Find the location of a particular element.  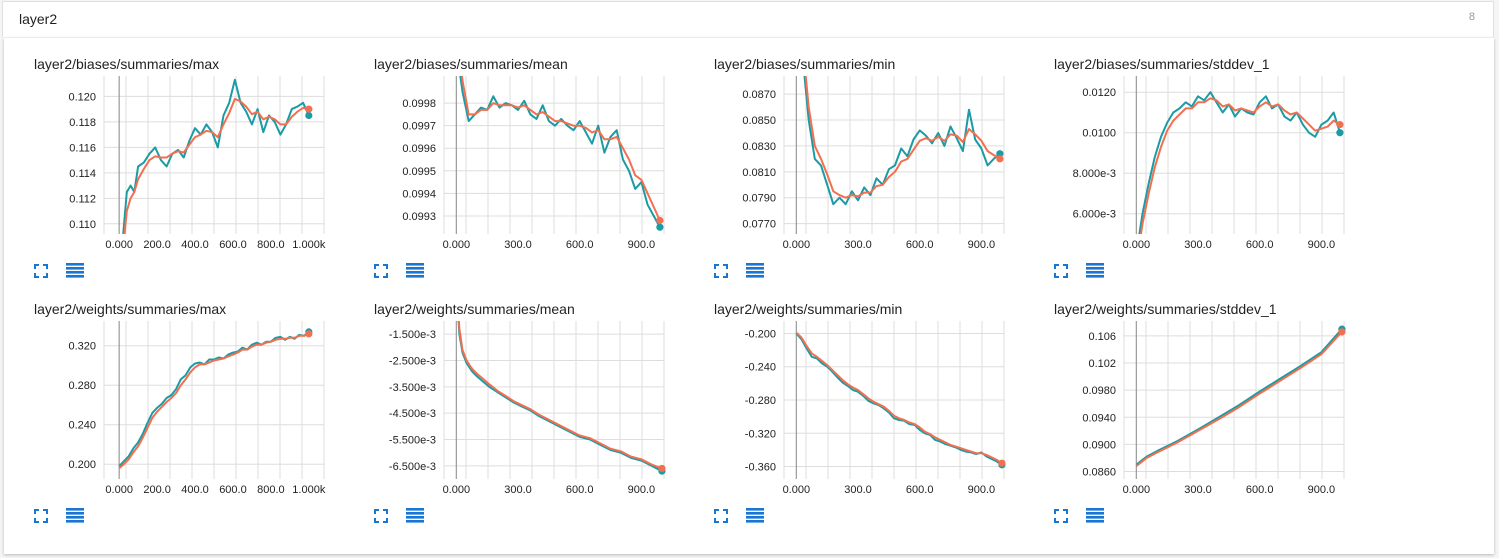

y-tick-label: -3.500e-3 is located at coordinates (412, 388).